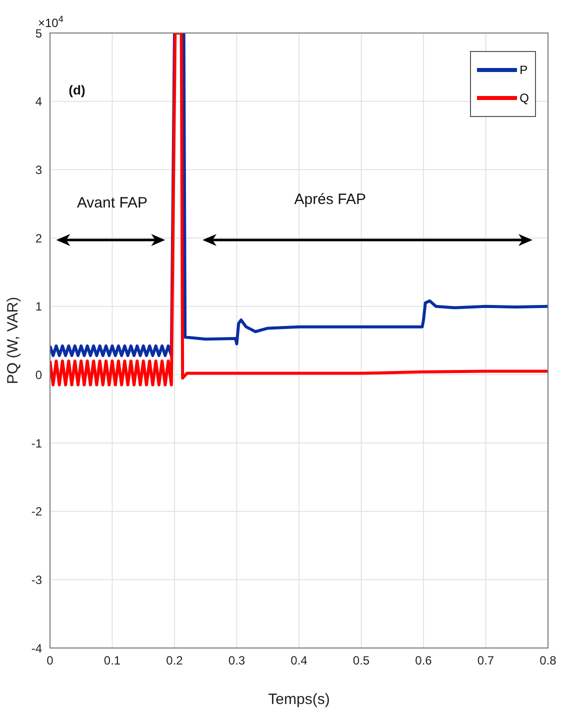  I want to click on x-tick-label: 0.5, so click(361, 661).